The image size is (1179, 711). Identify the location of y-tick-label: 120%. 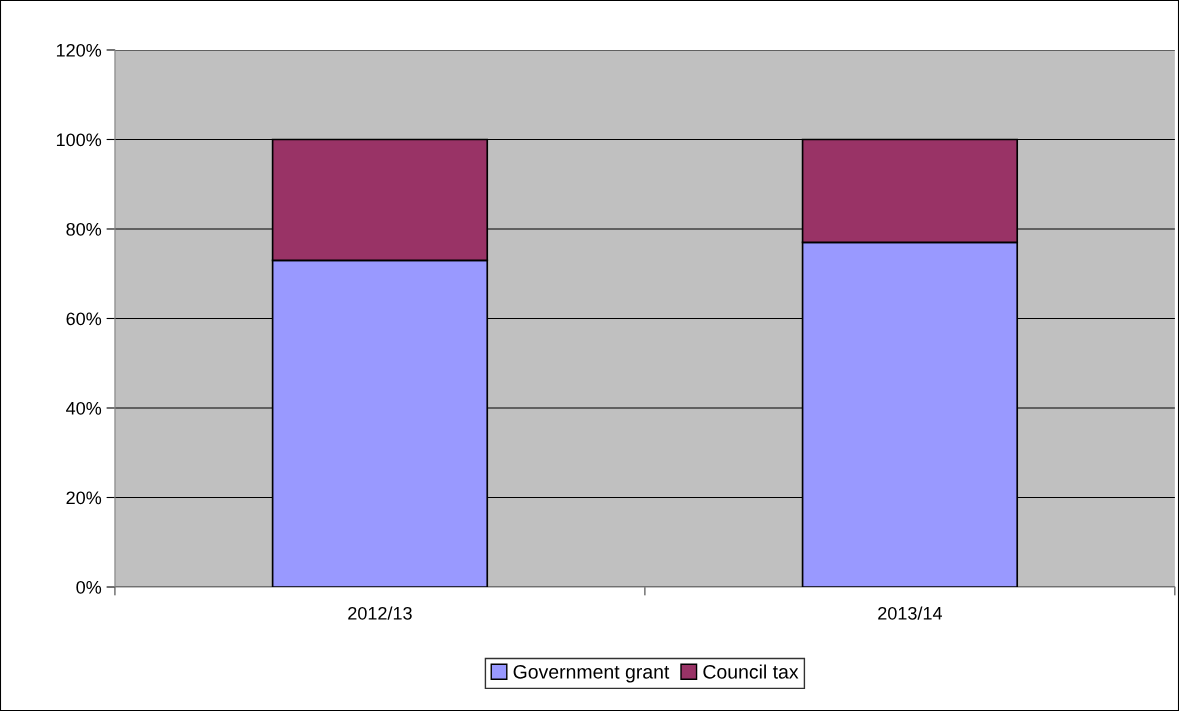
(79, 50).